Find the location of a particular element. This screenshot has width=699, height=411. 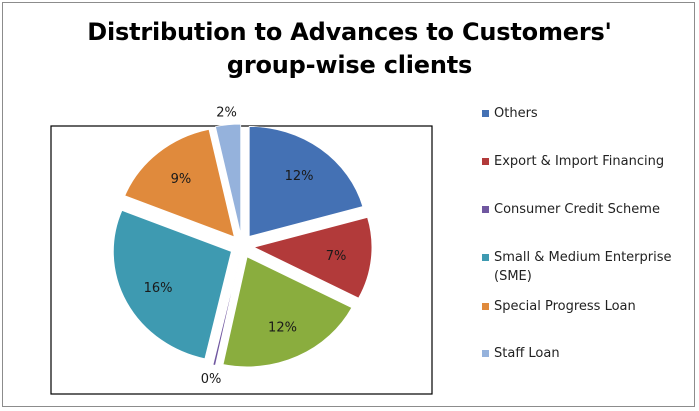

legend-label: Special Progress Loan is located at coordinates (565, 306).